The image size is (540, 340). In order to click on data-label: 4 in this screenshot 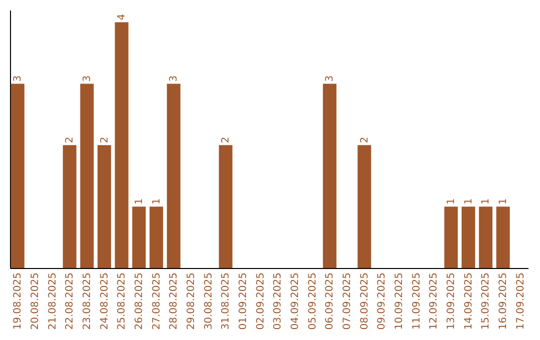, I will do `click(122, 17)`.